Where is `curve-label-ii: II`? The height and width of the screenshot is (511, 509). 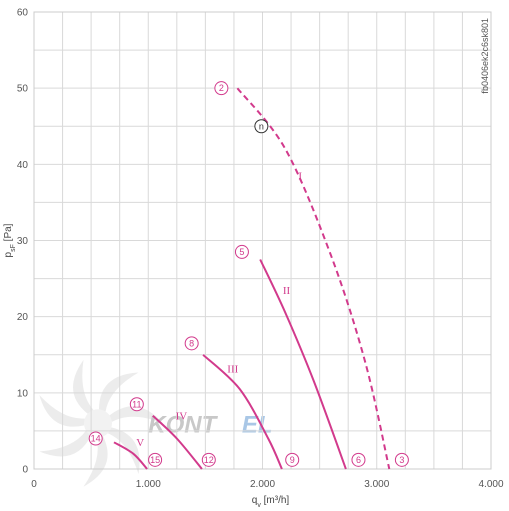 curve-label-ii: II is located at coordinates (287, 291).